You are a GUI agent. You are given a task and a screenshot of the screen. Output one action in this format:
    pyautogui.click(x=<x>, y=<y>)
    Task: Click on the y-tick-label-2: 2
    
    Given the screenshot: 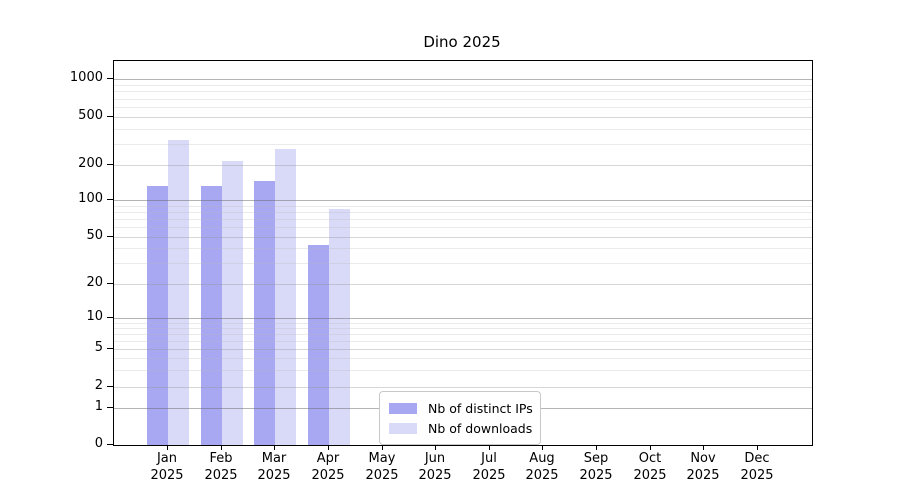 What is the action you would take?
    pyautogui.click(x=98, y=385)
    